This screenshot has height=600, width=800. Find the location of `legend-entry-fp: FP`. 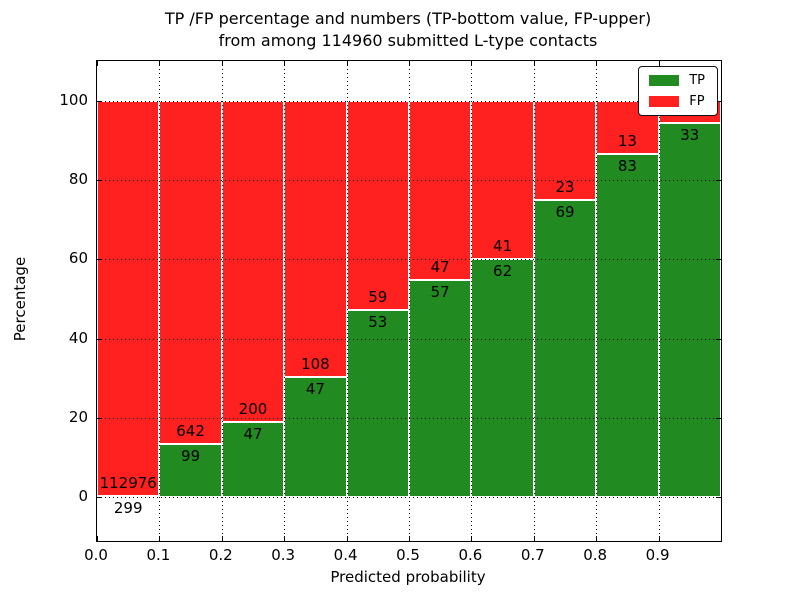

legend-entry-fp: FP is located at coordinates (677, 101).